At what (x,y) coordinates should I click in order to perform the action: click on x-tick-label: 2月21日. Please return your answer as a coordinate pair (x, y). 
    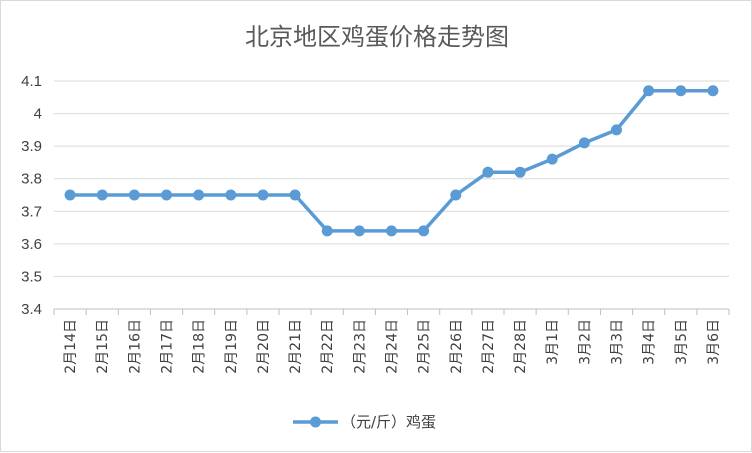
    Looking at the image, I should click on (296, 346).